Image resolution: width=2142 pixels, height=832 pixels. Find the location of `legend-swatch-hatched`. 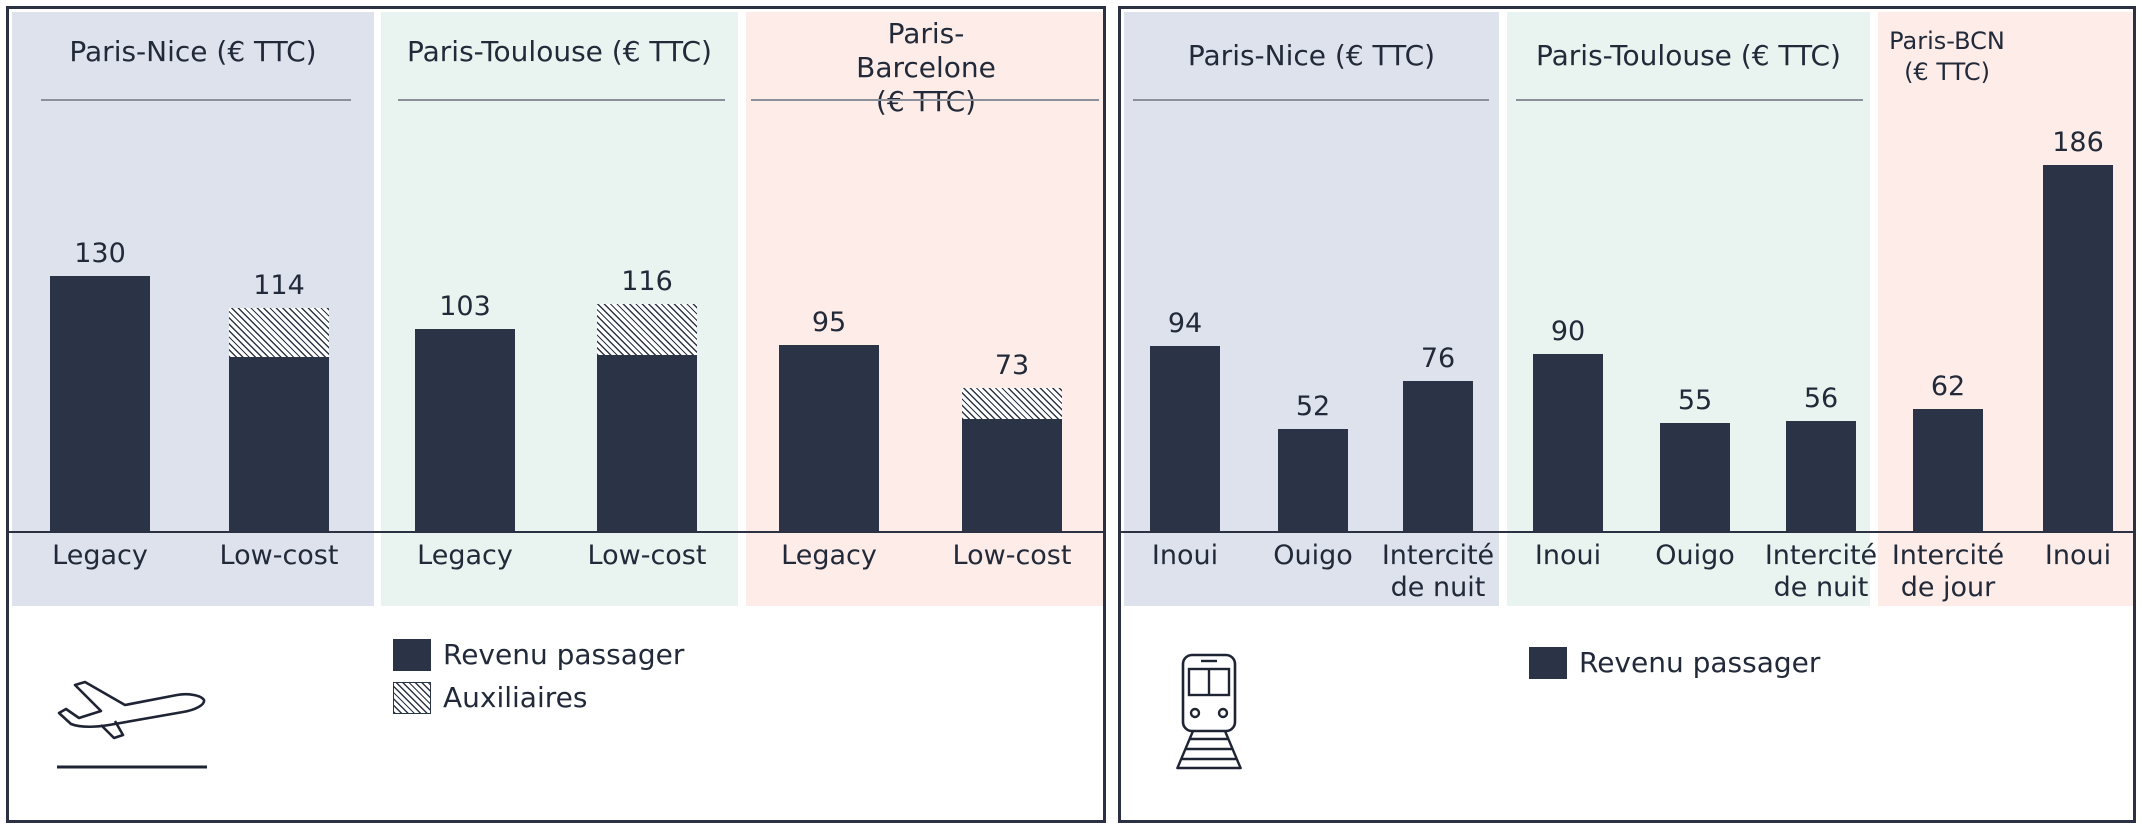

legend-swatch-hatched is located at coordinates (412, 698).